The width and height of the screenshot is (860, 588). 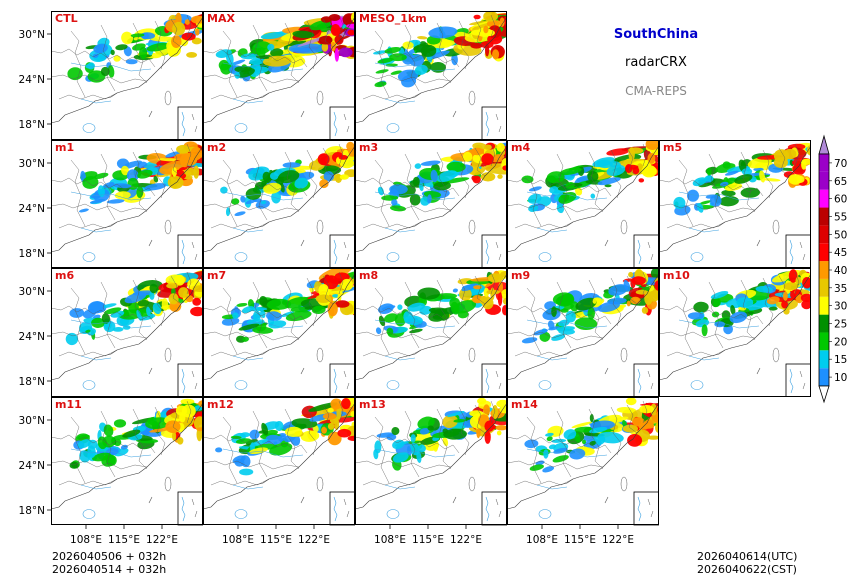 What do you see at coordinates (216, 147) in the screenshot?
I see `panel-label: m2` at bounding box center [216, 147].